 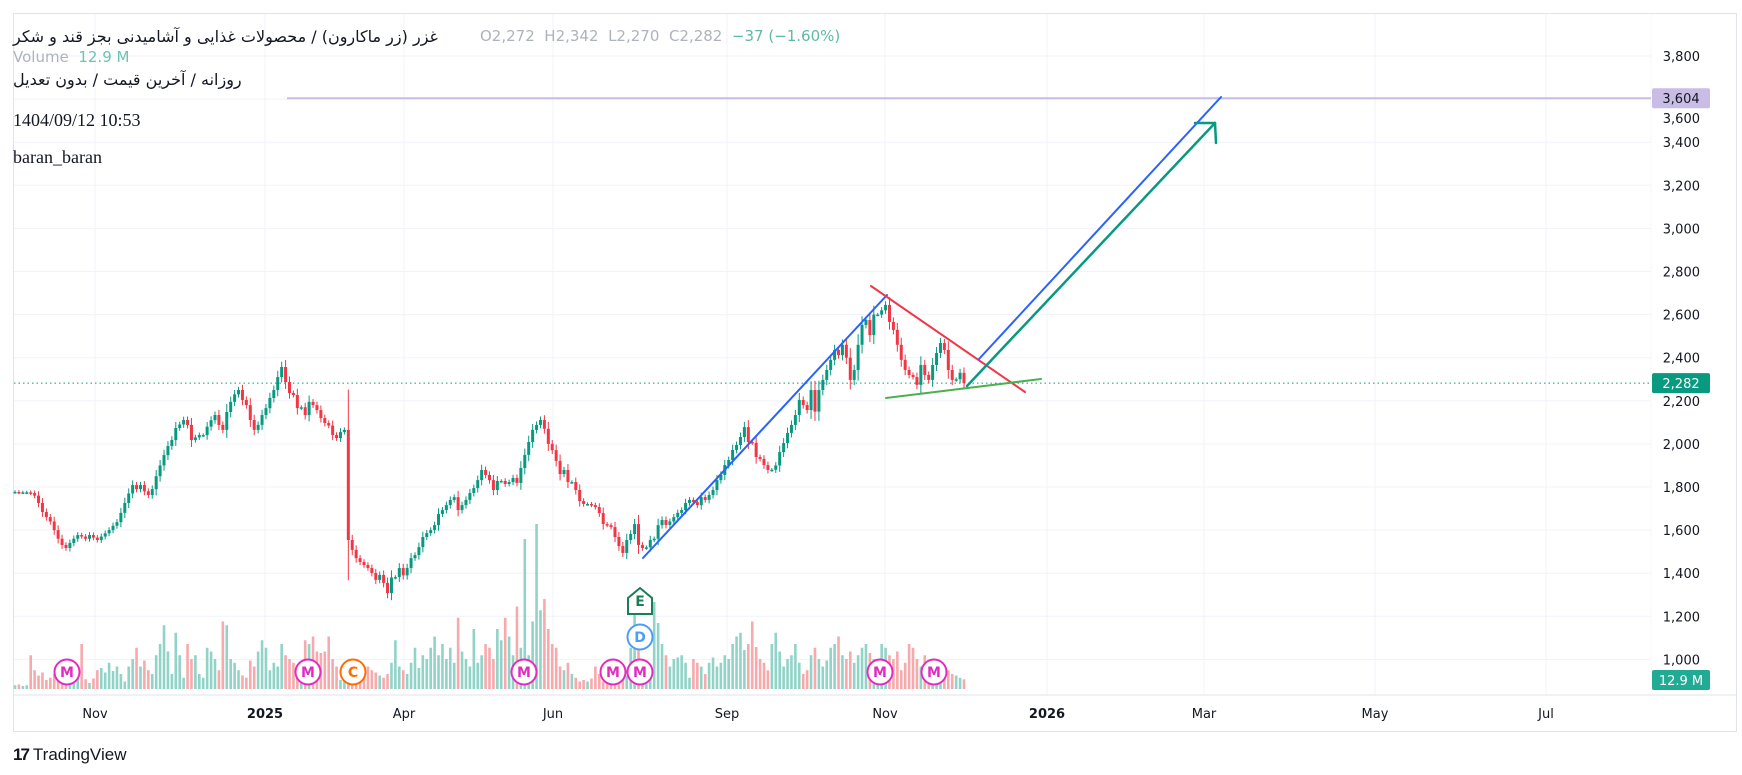 I want to click on event-marker-d-icon: D, so click(x=640, y=637).